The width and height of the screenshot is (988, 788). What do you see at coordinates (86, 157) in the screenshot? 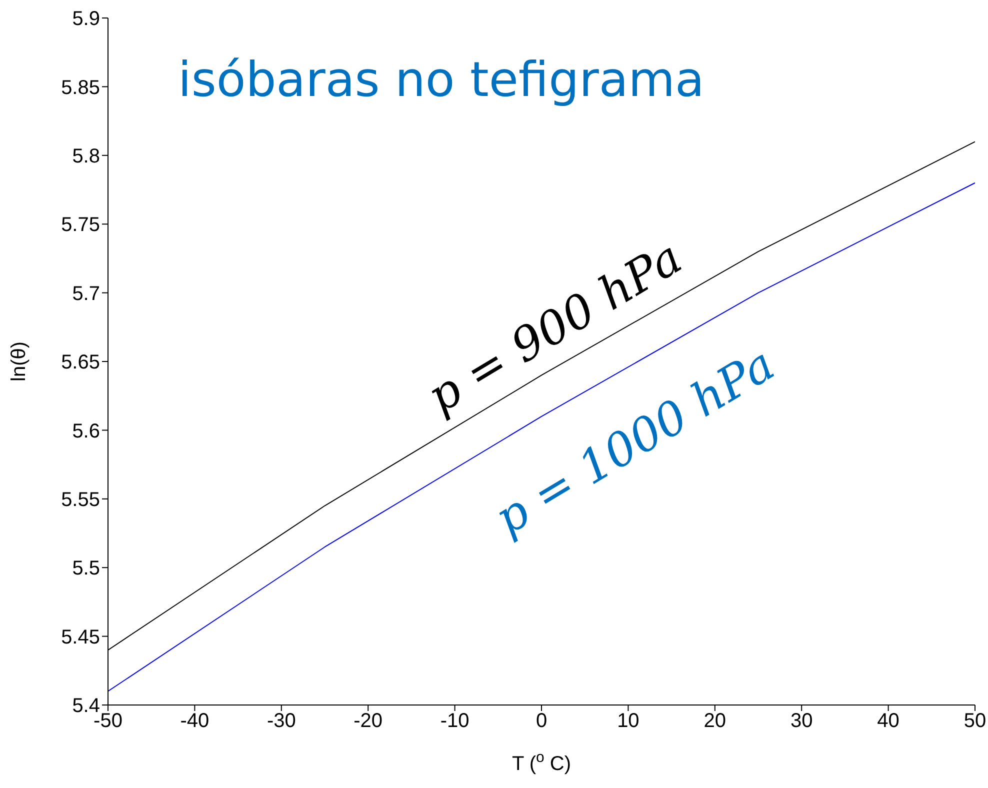
I see `y-tick-label: 5.8` at bounding box center [86, 157].